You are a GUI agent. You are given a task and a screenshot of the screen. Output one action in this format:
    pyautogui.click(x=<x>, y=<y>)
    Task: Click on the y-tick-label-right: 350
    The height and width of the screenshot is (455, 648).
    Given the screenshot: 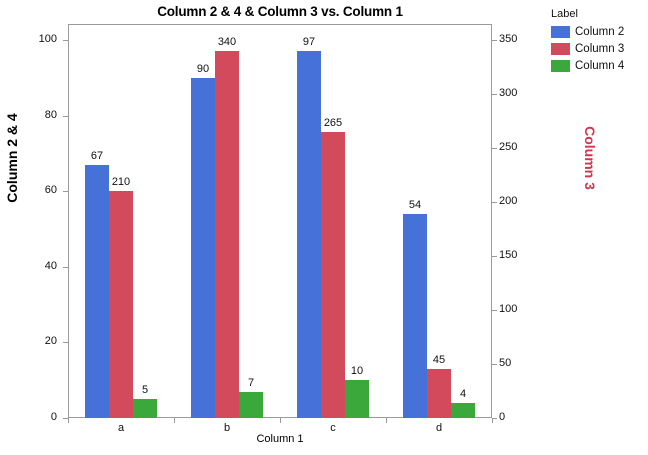 What is the action you would take?
    pyautogui.click(x=508, y=39)
    